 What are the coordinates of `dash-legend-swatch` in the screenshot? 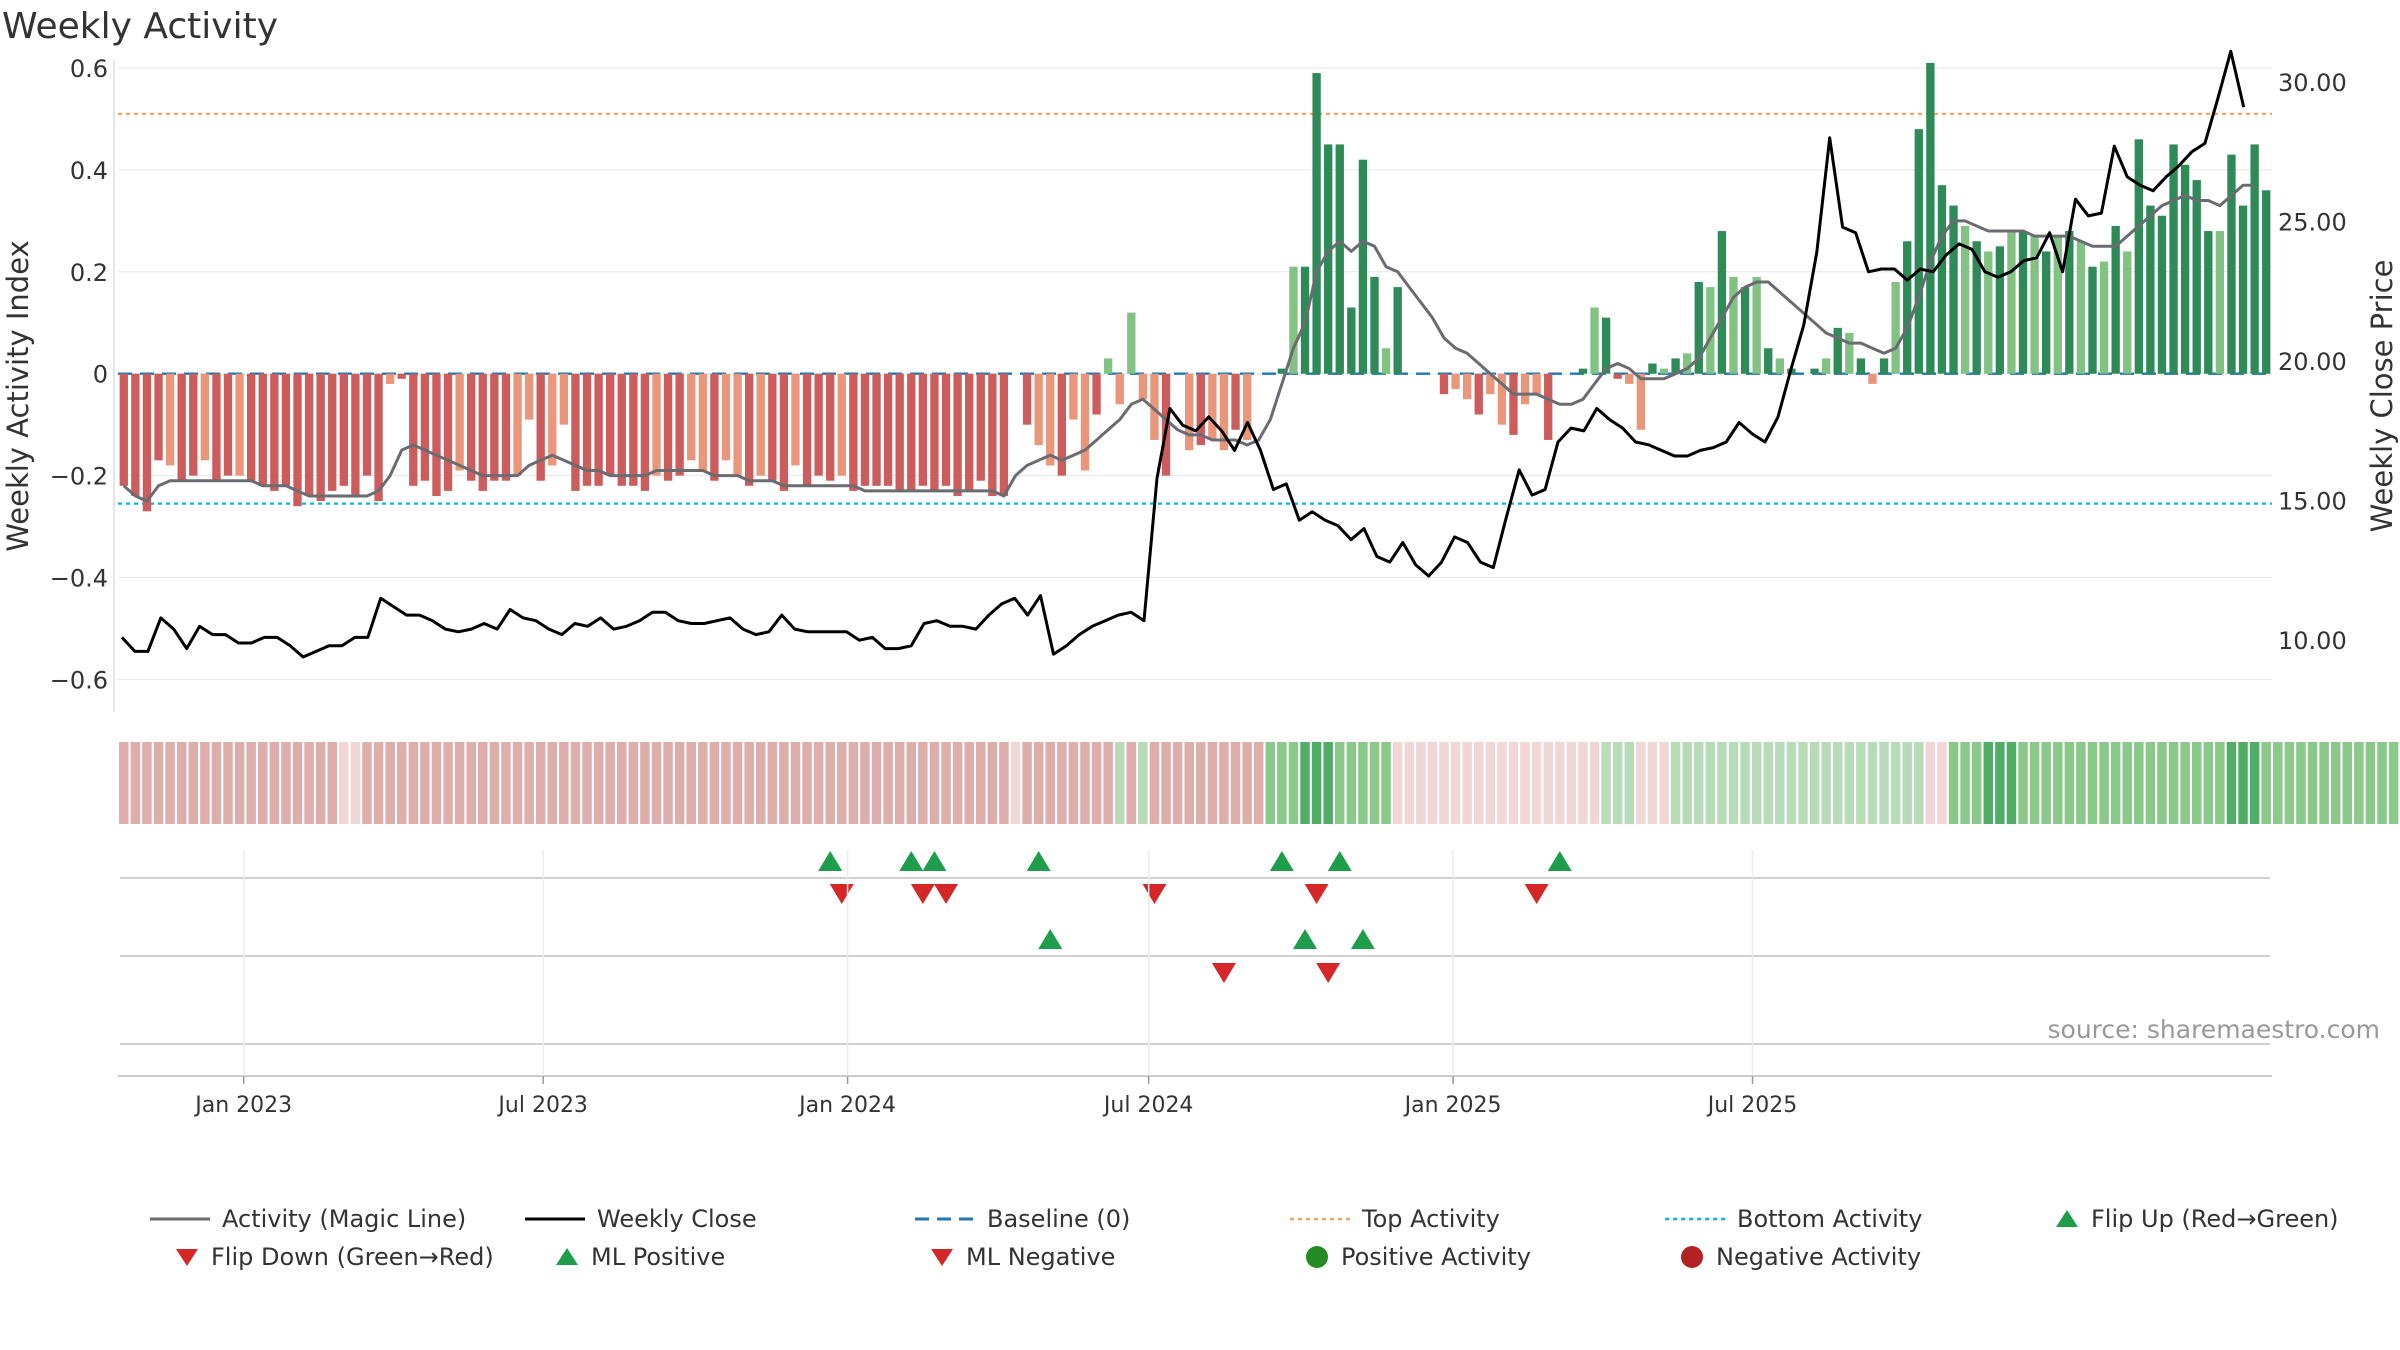 It's located at (945, 1219).